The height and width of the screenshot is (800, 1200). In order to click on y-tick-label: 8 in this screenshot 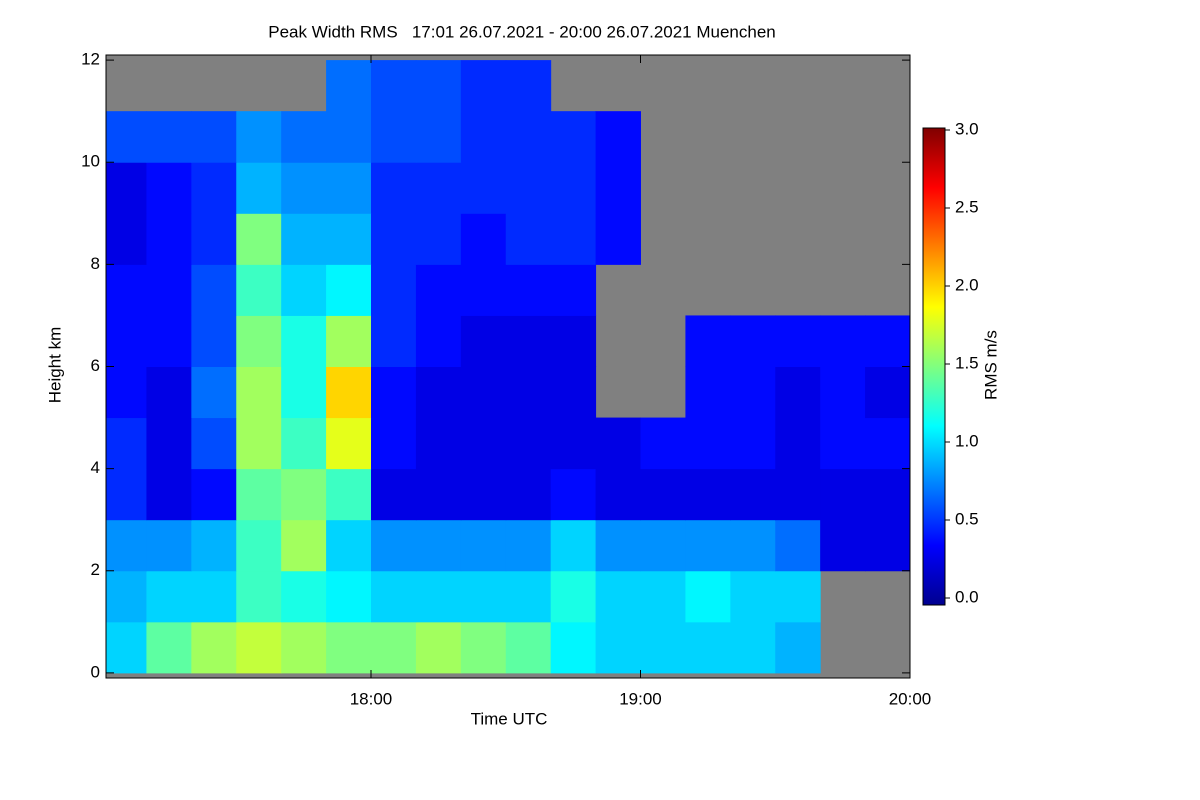, I will do `click(95, 263)`.